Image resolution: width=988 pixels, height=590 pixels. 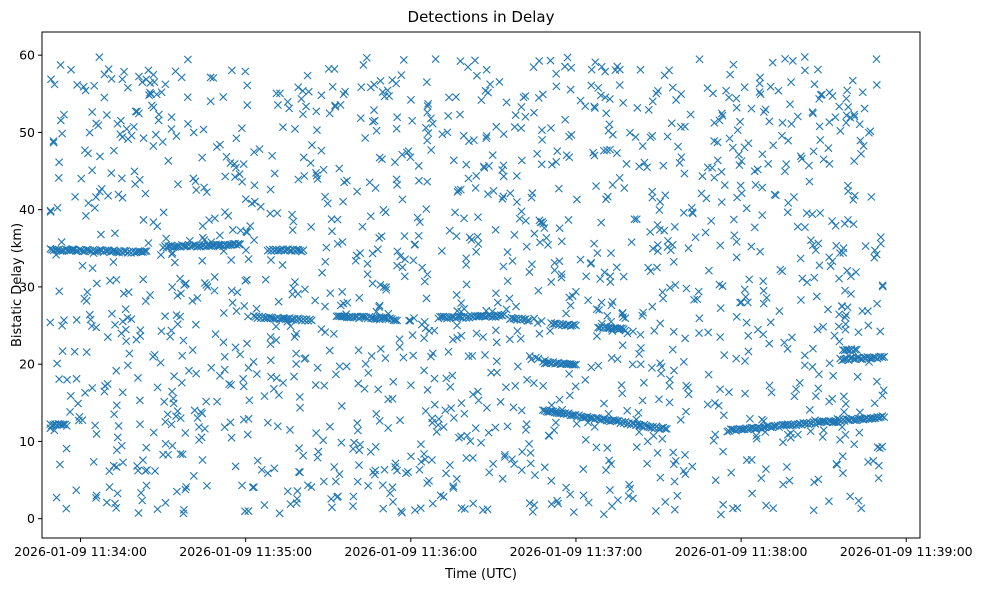 I want to click on y-axis-label: Bistatic Delay (km), so click(x=17, y=285).